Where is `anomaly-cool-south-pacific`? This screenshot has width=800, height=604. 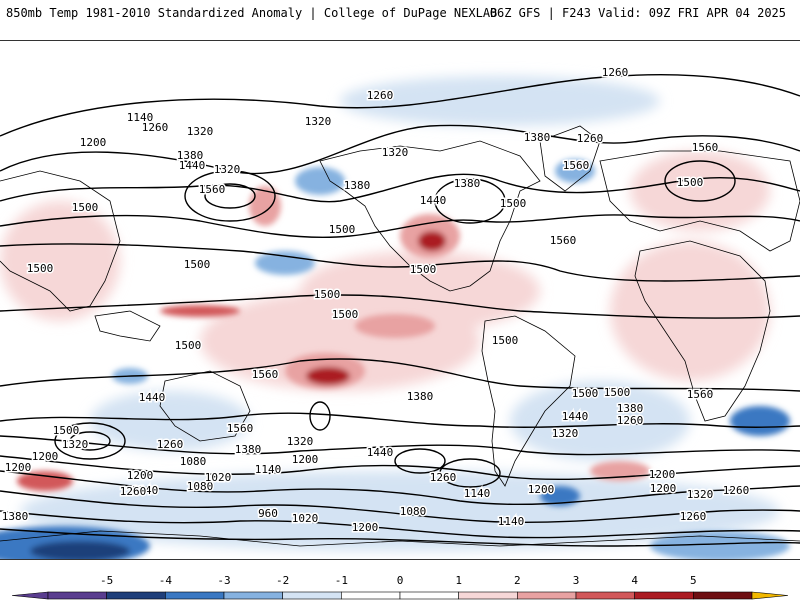
anomaly-cool-south-pacific is located at coordinates (170, 421).